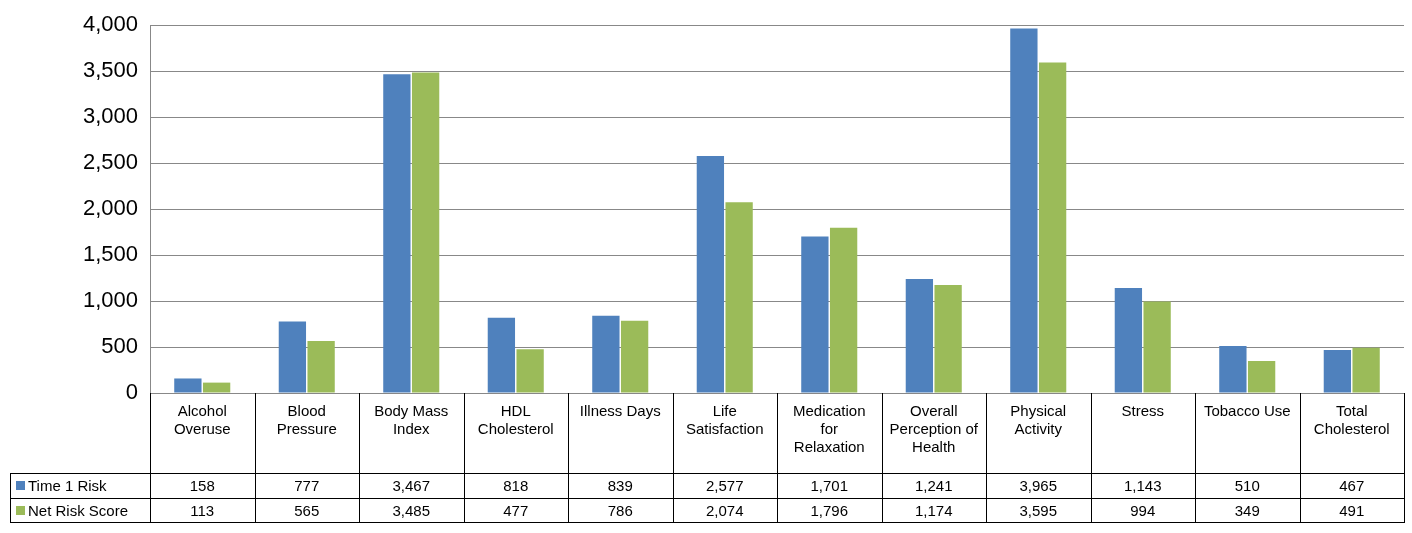 The image size is (1412, 533). What do you see at coordinates (307, 510) in the screenshot?
I see `data-label: 565` at bounding box center [307, 510].